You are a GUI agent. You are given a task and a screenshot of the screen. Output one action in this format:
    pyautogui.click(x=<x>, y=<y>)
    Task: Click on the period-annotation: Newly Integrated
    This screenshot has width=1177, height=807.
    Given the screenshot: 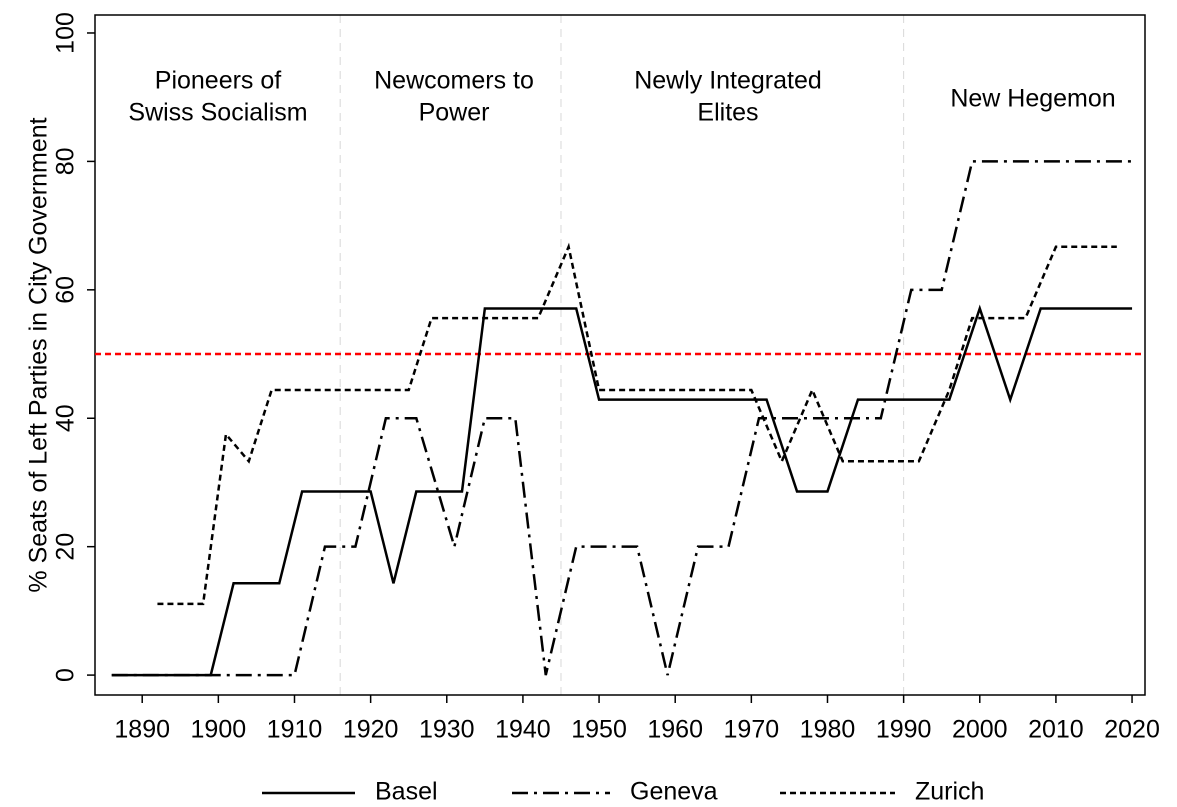 What is the action you would take?
    pyautogui.click(x=728, y=81)
    